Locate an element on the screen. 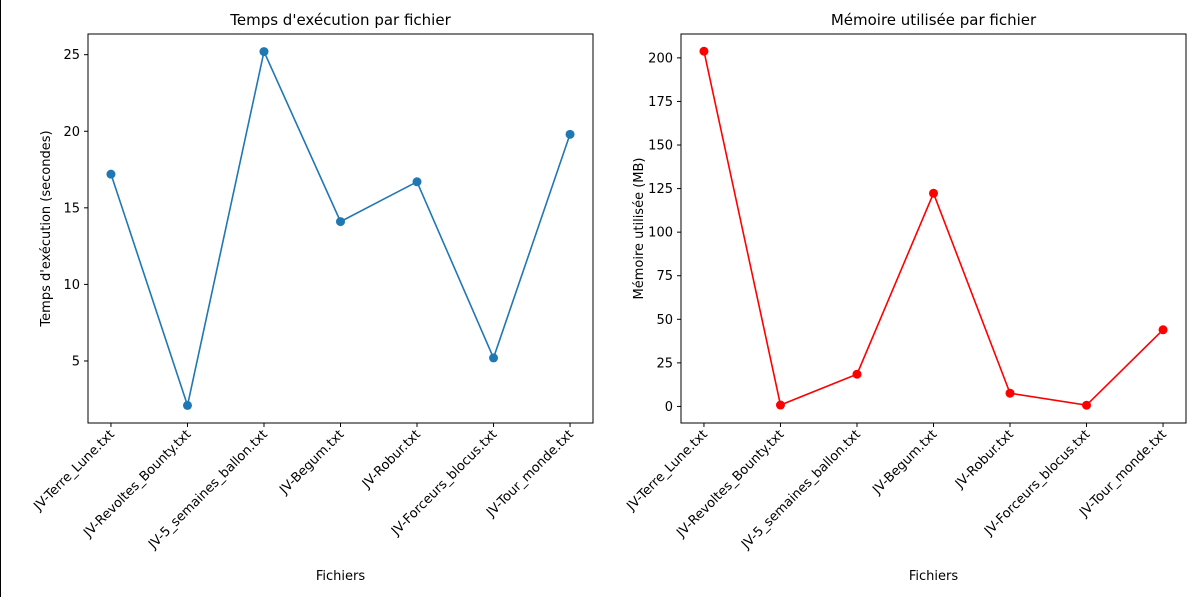 This screenshot has height=597, width=1198. y-tick-label: 20 is located at coordinates (71, 132).